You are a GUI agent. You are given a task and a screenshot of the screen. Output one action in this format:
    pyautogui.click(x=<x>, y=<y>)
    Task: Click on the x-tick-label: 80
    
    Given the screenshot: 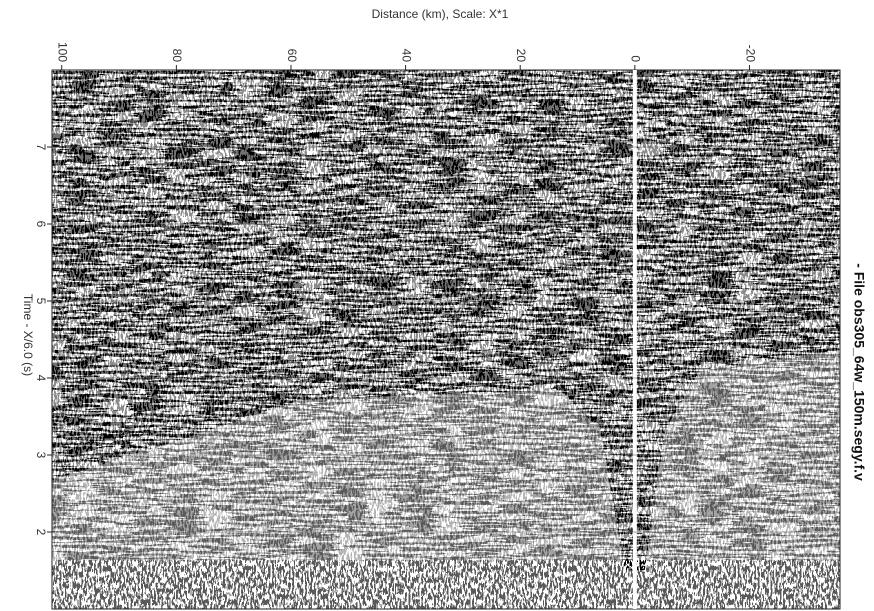 What is the action you would take?
    pyautogui.click(x=177, y=56)
    